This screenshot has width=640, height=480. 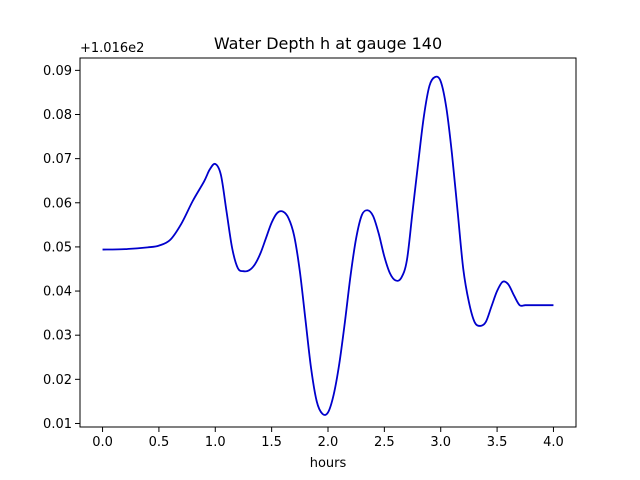 I want to click on x-tick-label: 1.5, so click(x=271, y=442).